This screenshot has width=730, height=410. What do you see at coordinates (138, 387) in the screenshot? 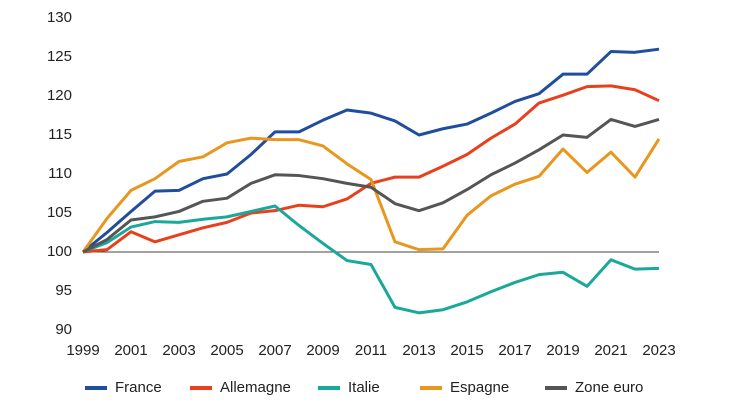
I see `legend-label: France` at bounding box center [138, 387].